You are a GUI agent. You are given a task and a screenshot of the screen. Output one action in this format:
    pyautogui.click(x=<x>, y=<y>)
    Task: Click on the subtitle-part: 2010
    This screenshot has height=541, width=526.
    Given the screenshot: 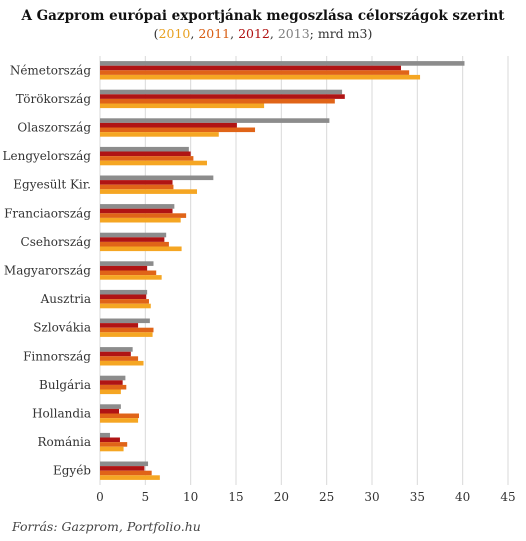 What is the action you would take?
    pyautogui.click(x=174, y=33)
    